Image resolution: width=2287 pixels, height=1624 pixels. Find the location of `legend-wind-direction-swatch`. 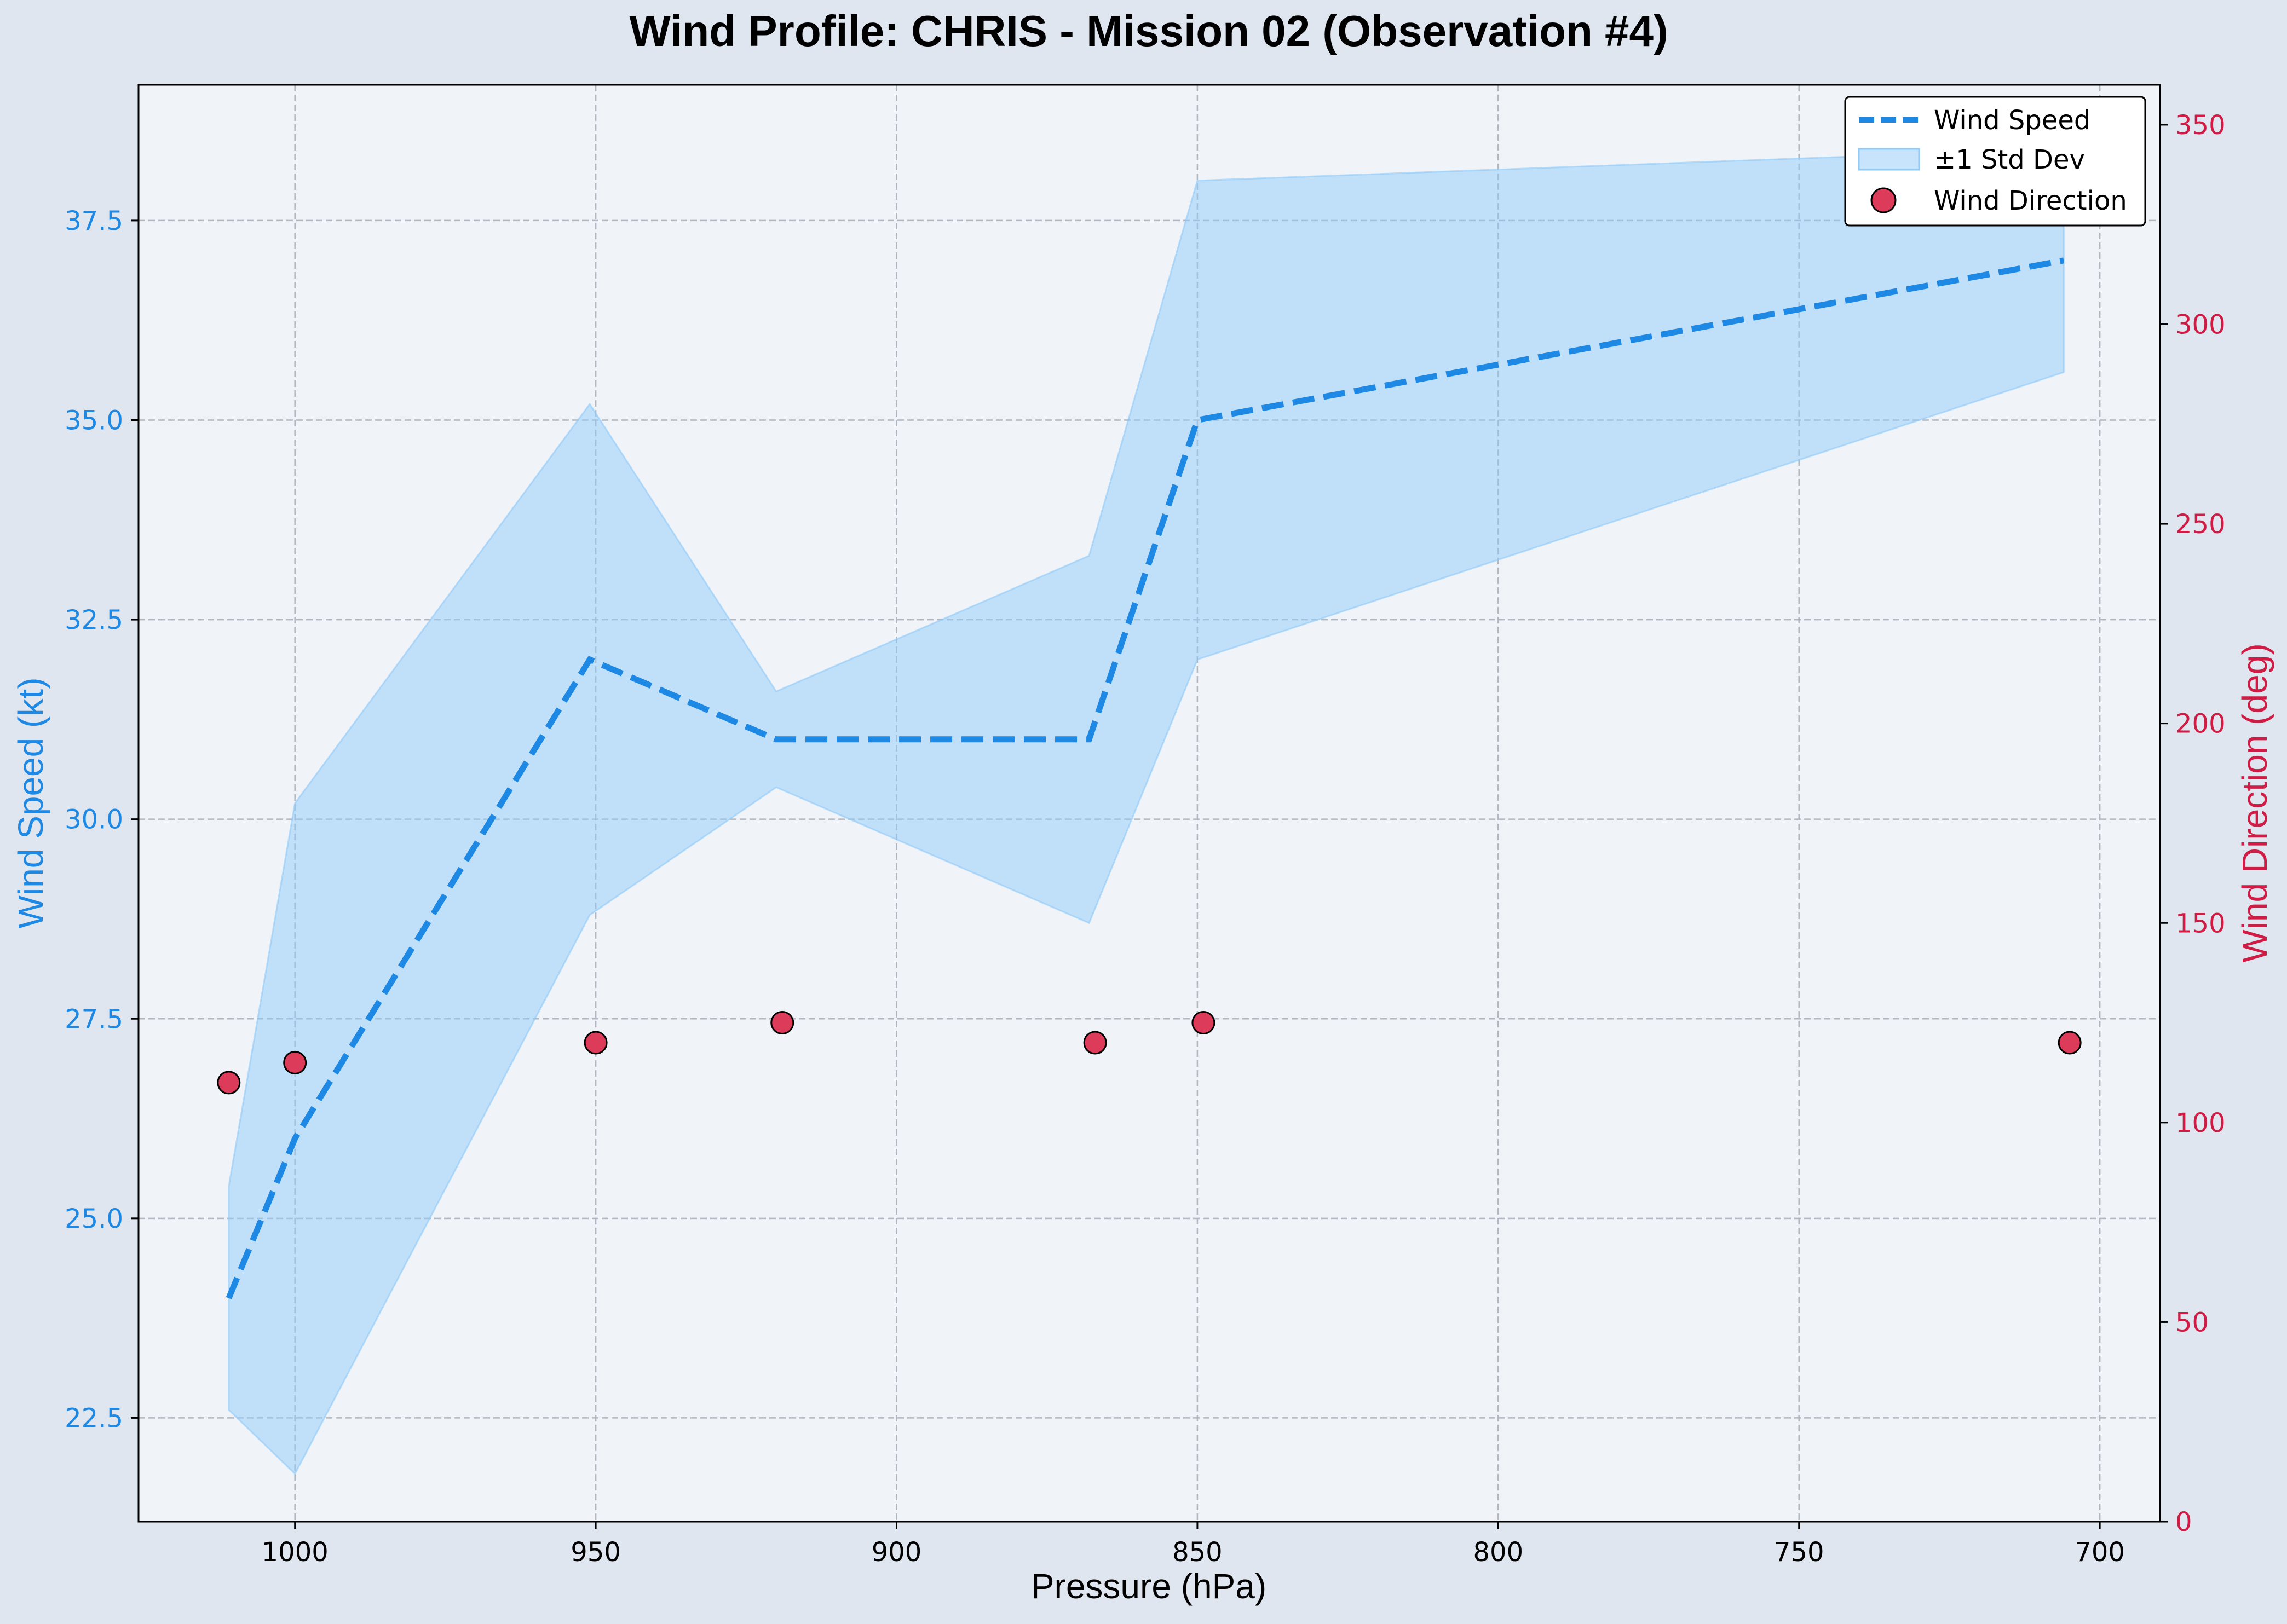

legend-wind-direction-swatch is located at coordinates (1884, 200).